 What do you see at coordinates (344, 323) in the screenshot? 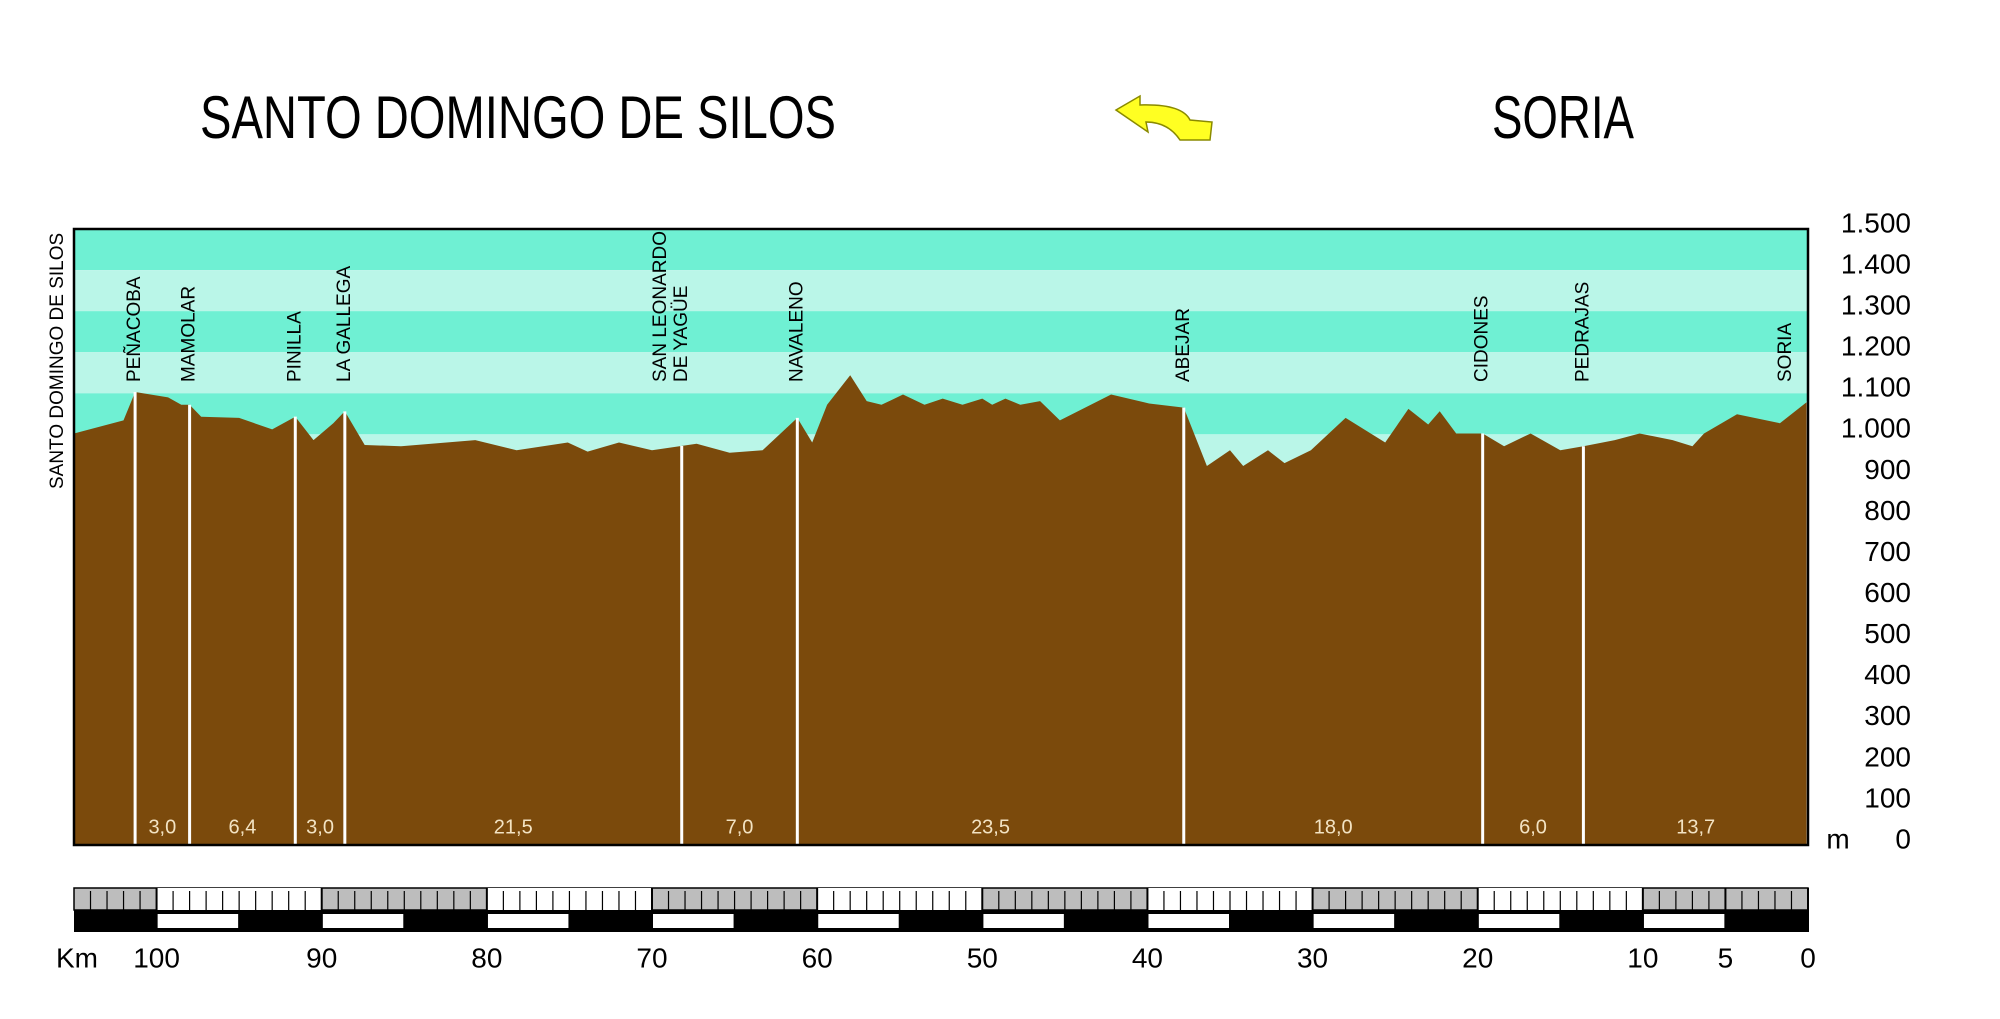
I see `town-label: LA GALLEGA` at bounding box center [344, 323].